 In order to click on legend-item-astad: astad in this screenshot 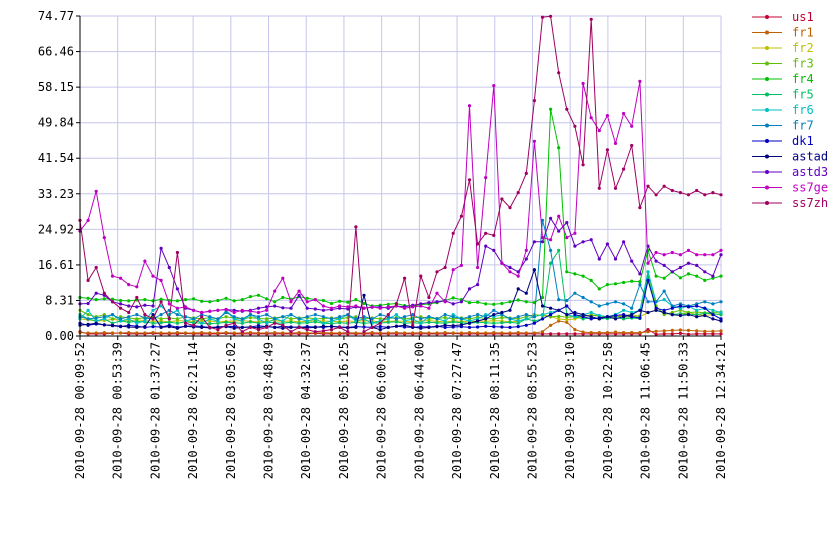, I will do `click(790, 157)`.